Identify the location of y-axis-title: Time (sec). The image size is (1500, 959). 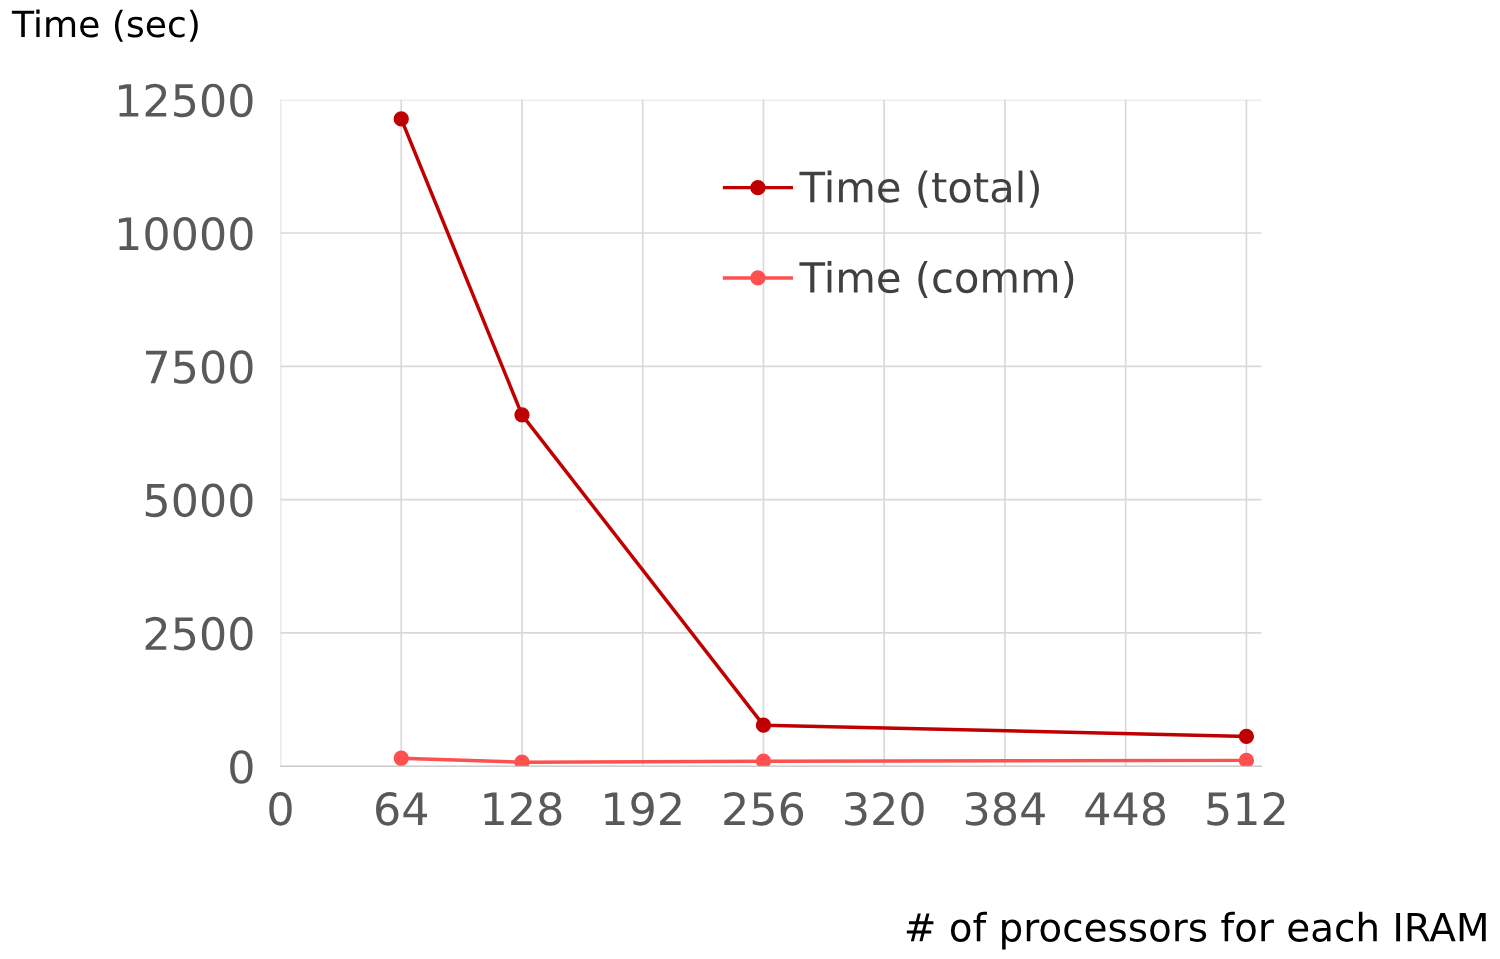
(104, 25).